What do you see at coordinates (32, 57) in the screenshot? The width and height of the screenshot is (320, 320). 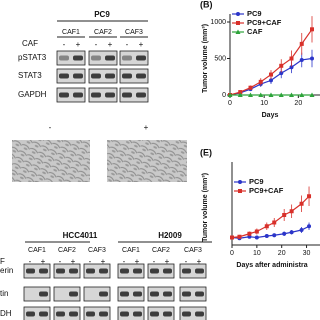 I see `row-label: pSTAT3` at bounding box center [32, 57].